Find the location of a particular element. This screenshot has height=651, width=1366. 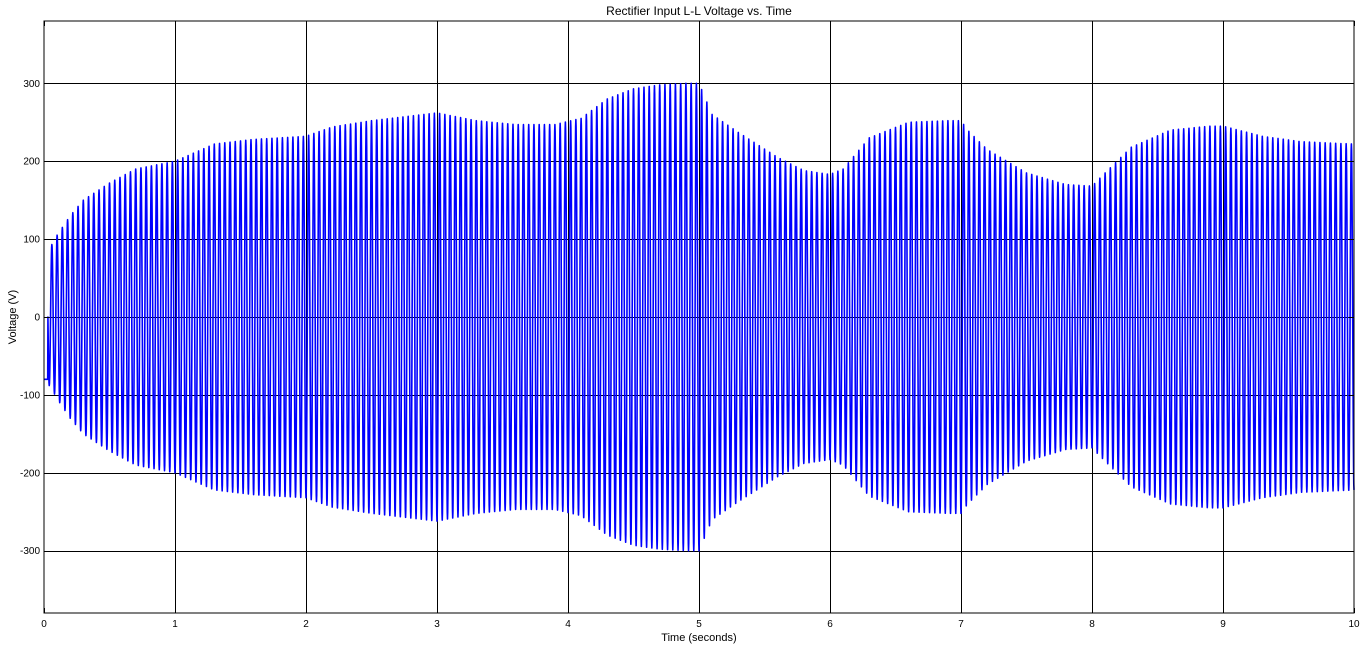

y-tick-label: 100 is located at coordinates (31, 240).